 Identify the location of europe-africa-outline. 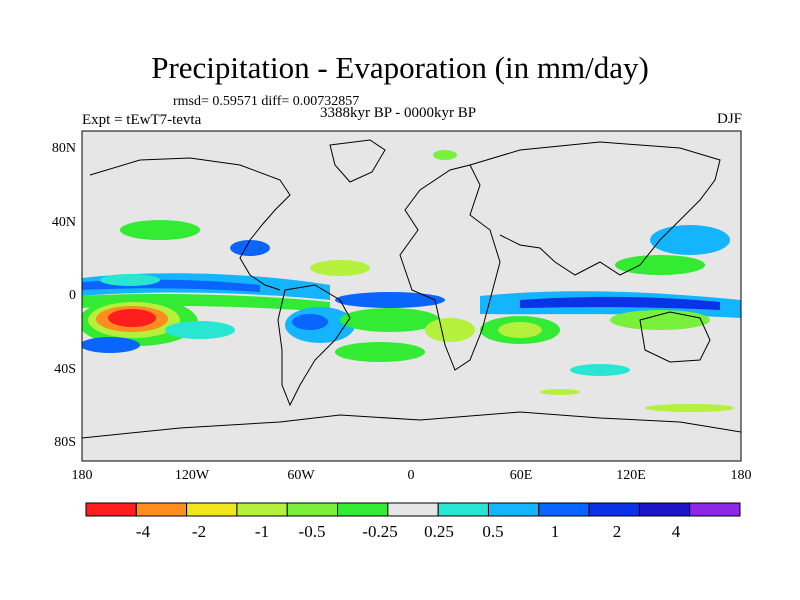
(450, 267).